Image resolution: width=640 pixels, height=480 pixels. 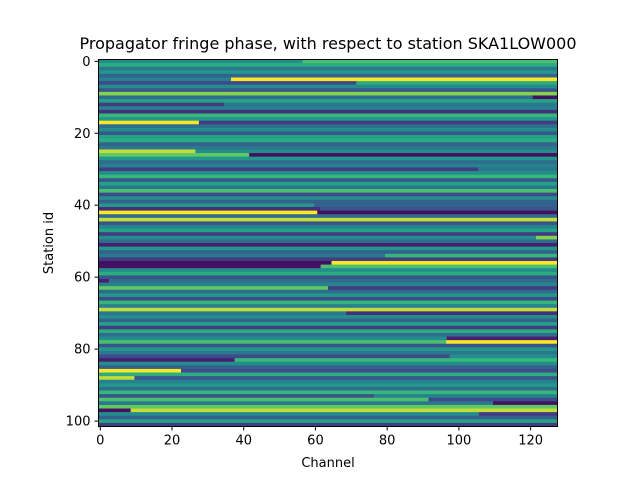 What do you see at coordinates (317, 237) in the screenshot?
I see `station-row-49-segment-a` at bounding box center [317, 237].